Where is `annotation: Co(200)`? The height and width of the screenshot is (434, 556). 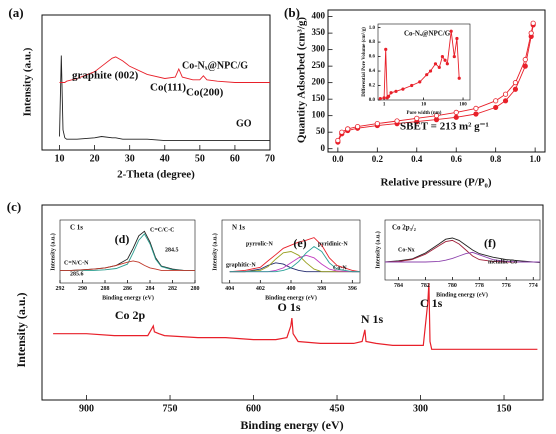
annotation: Co(200) is located at coordinates (205, 93).